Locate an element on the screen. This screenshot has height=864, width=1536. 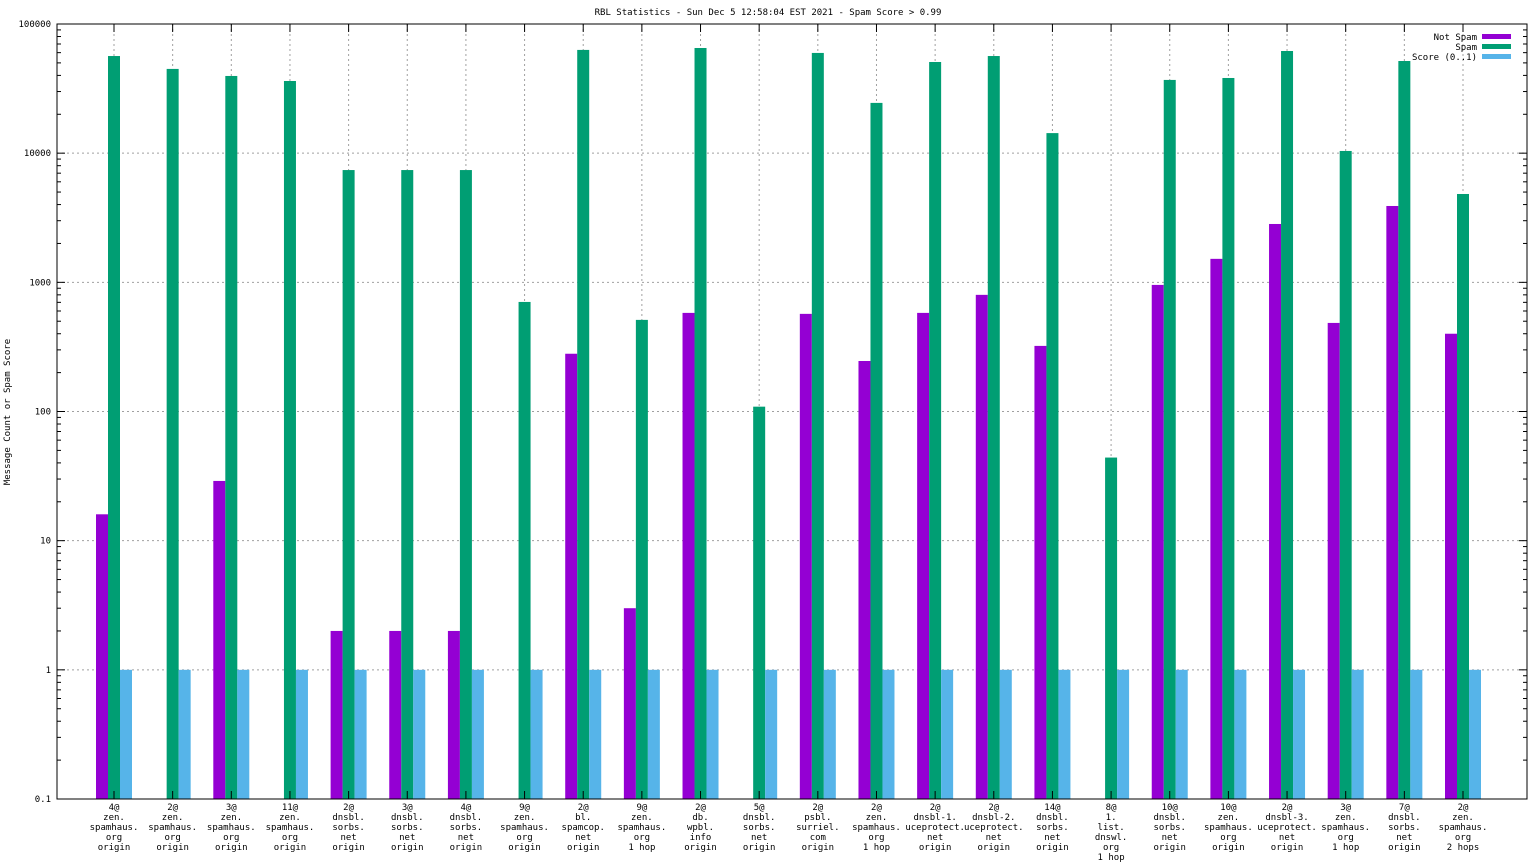
x-tick-label: 10@ dnsbl. sorbs. net origin is located at coordinates (1169, 828).